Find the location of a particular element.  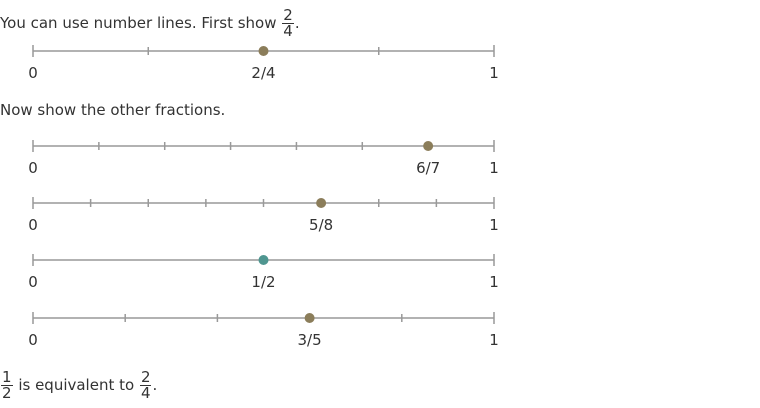

intro-fraction: 2 4 is located at coordinates (288, 23).